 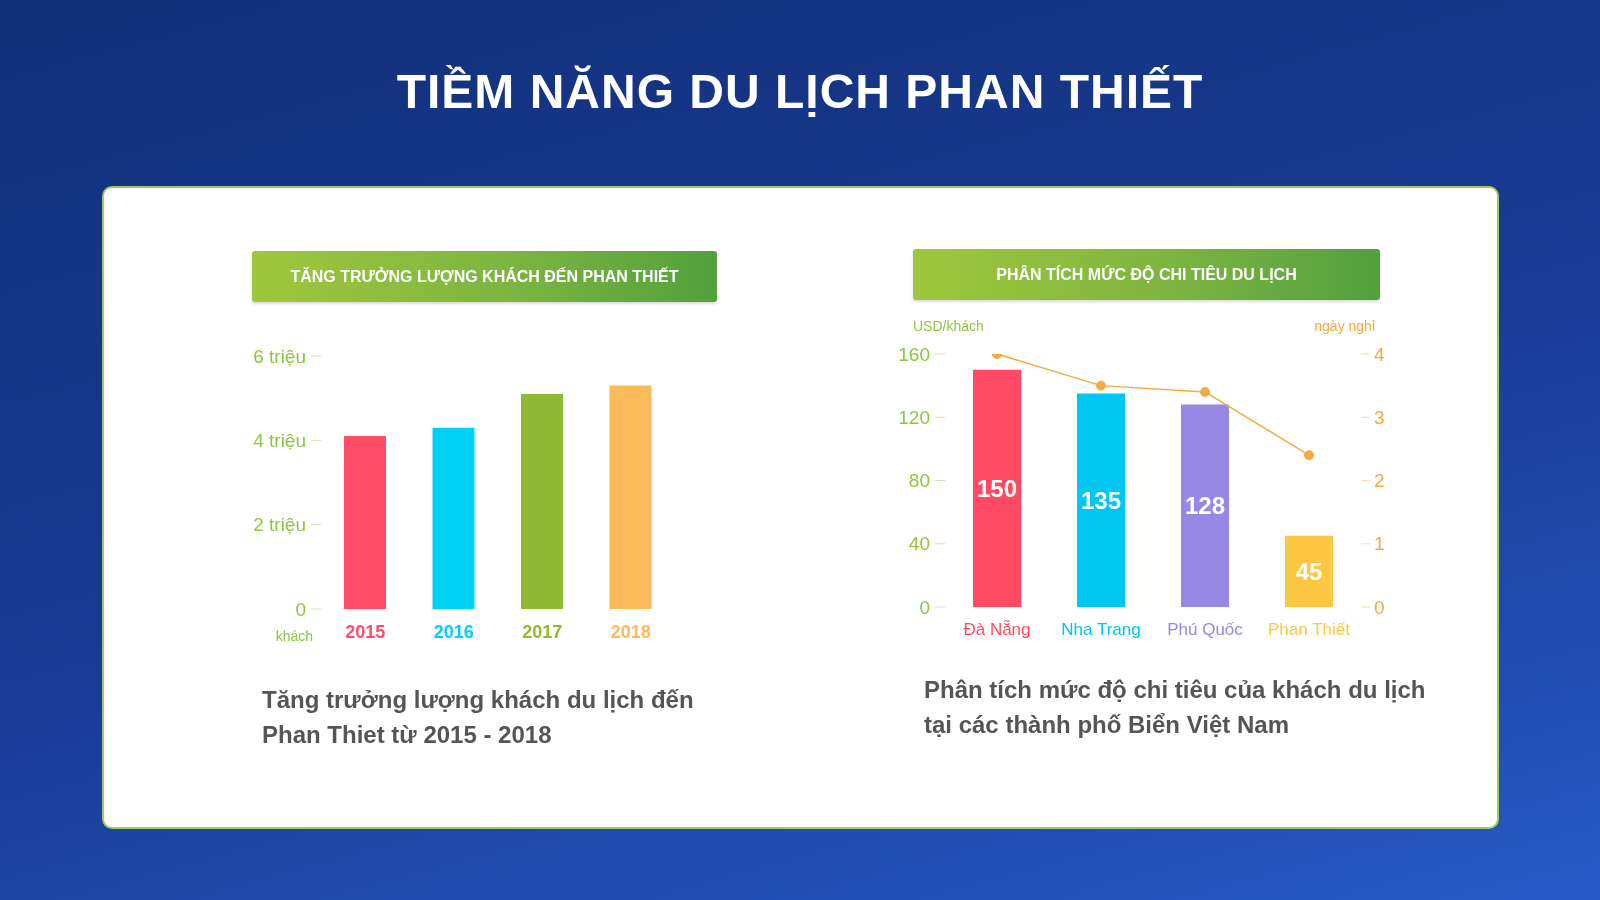 What do you see at coordinates (478, 717) in the screenshot?
I see `text: Tăng trưởng lượng khách du lịch đến Phan Thiet từ 2015 - 2018` at bounding box center [478, 717].